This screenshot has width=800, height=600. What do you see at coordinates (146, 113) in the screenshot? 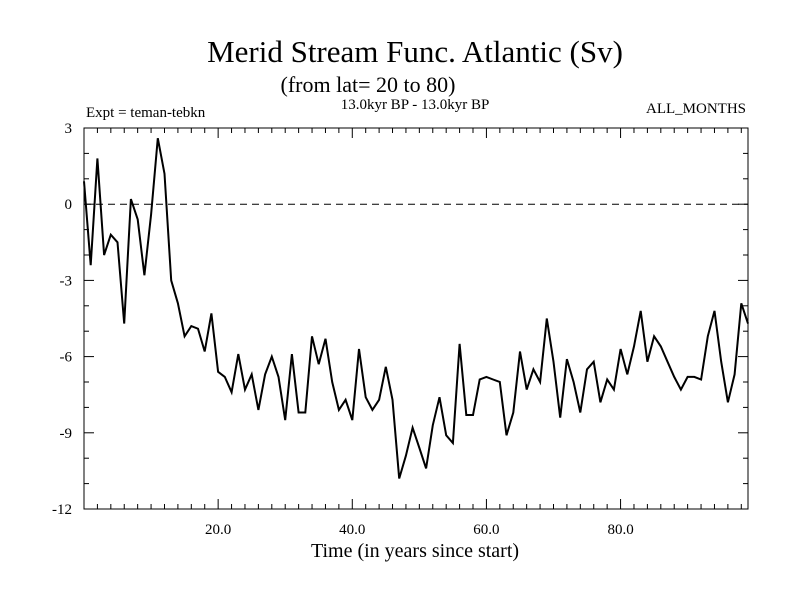
I see `experiment-label: Expt = teman-tebkn` at bounding box center [146, 113].